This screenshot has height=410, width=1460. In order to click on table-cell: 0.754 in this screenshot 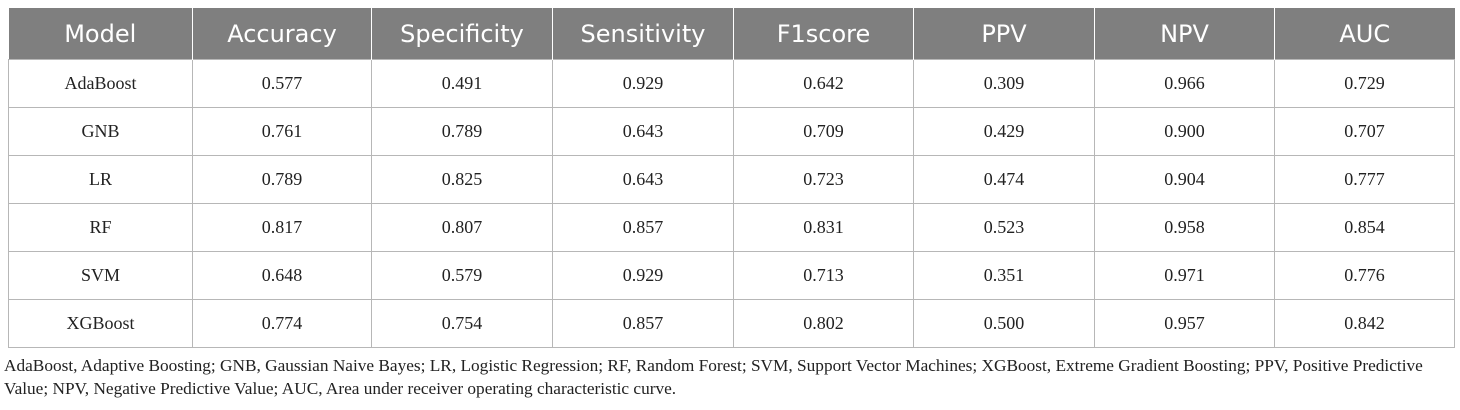, I will do `click(462, 323)`.